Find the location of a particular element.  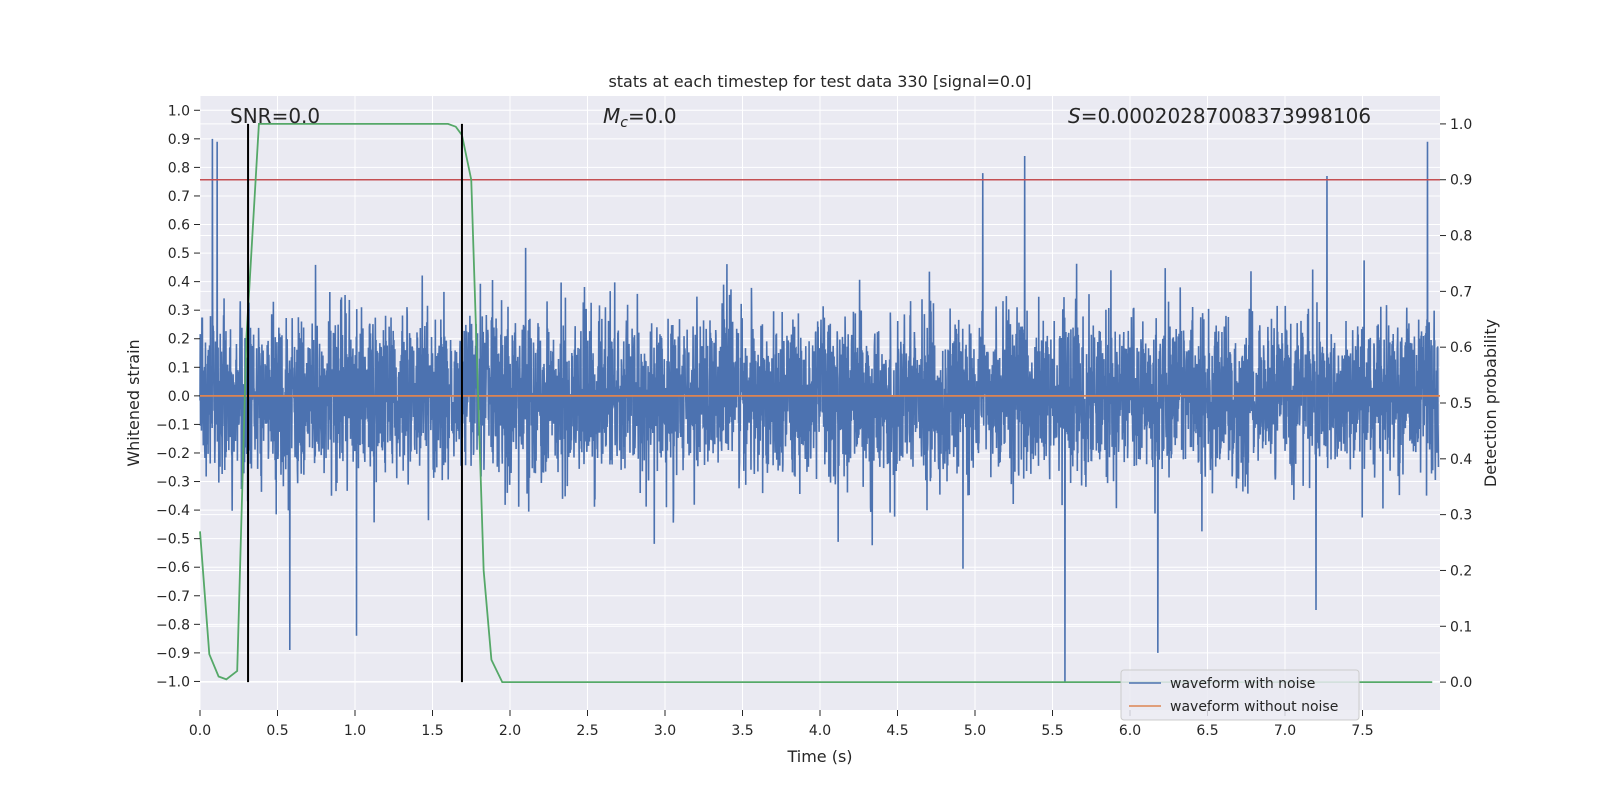

tick-label-left: −0.1 is located at coordinates (173, 425).